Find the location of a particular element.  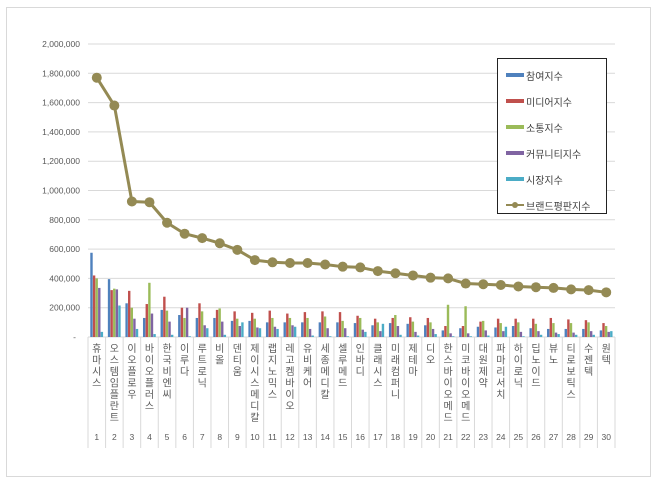

x-rank-label: 12 is located at coordinates (290, 437).